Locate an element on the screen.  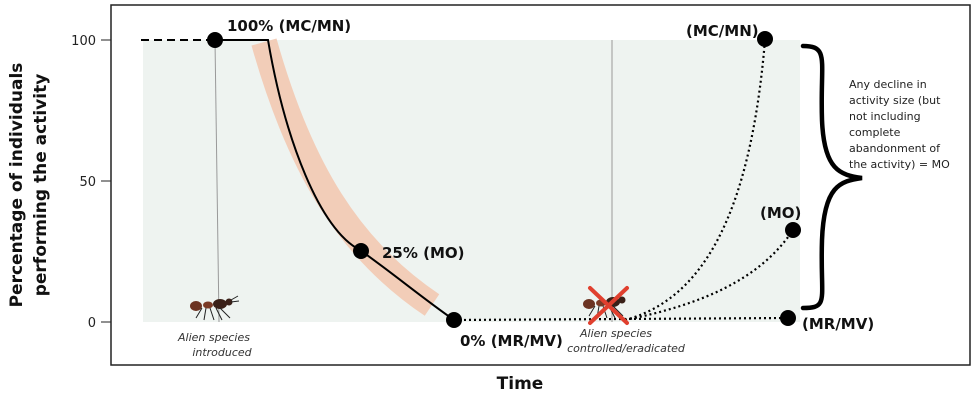
curly-brace is located at coordinates (831, 177).